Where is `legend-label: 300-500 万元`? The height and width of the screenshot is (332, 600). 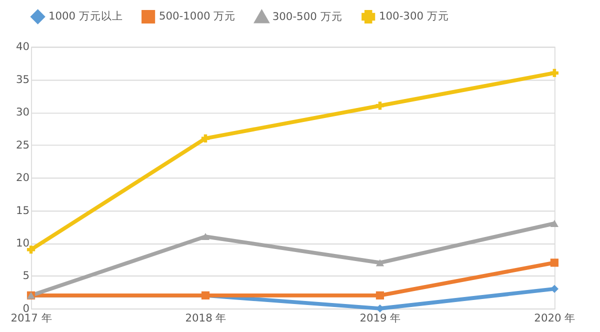 legend-label: 300-500 万元 is located at coordinates (307, 16).